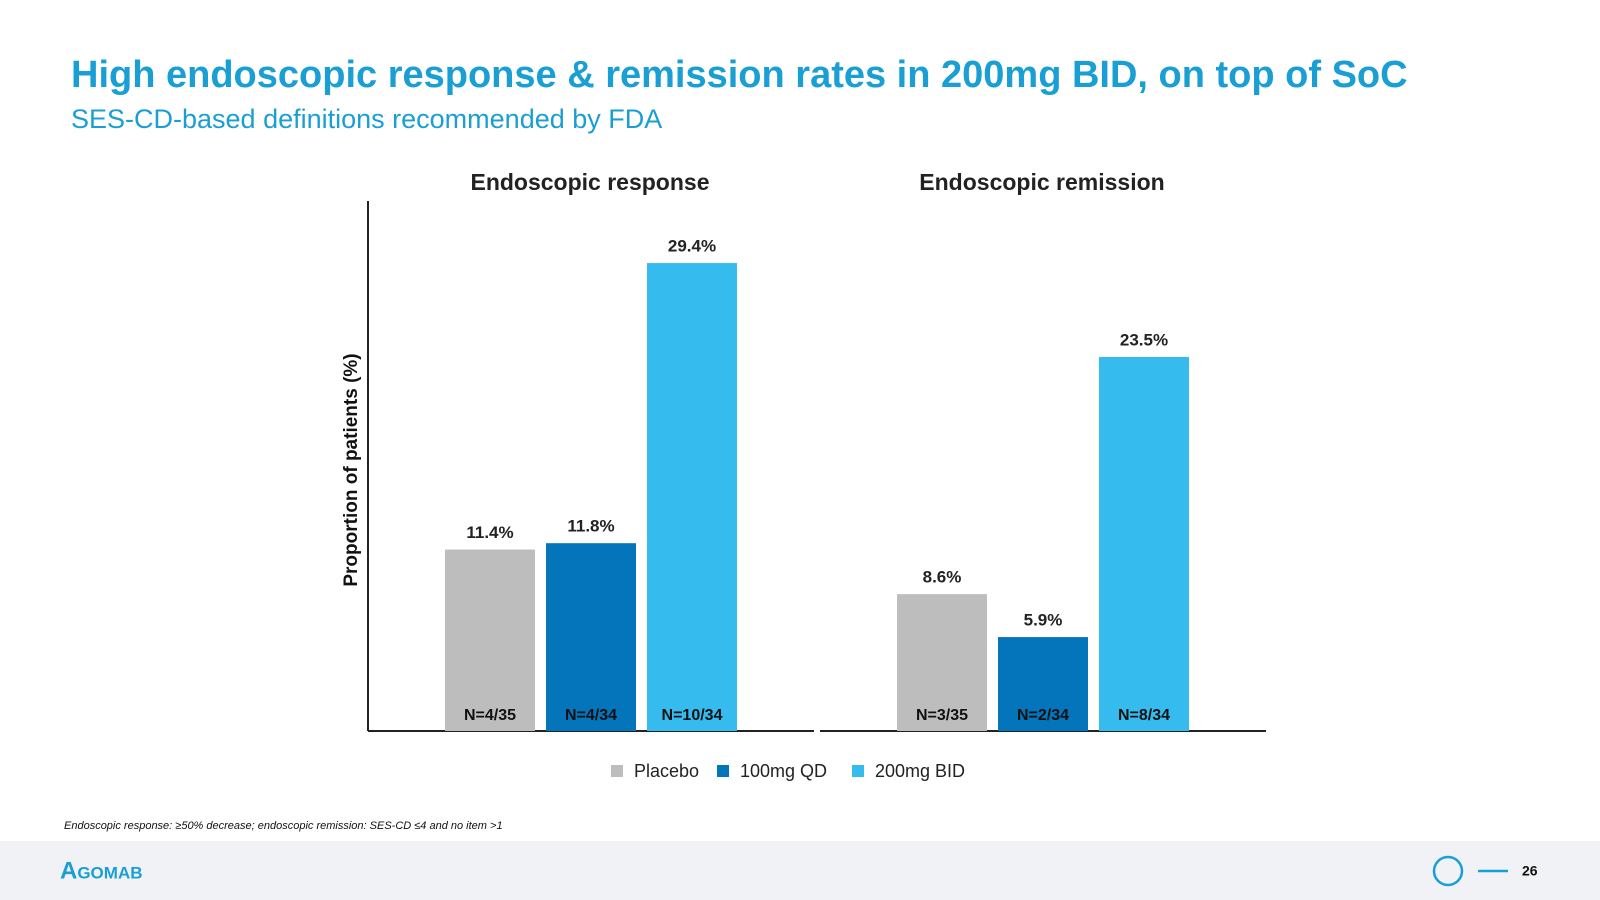  Describe the element at coordinates (692, 715) in the screenshot. I see `n-label: N=10/34` at that location.